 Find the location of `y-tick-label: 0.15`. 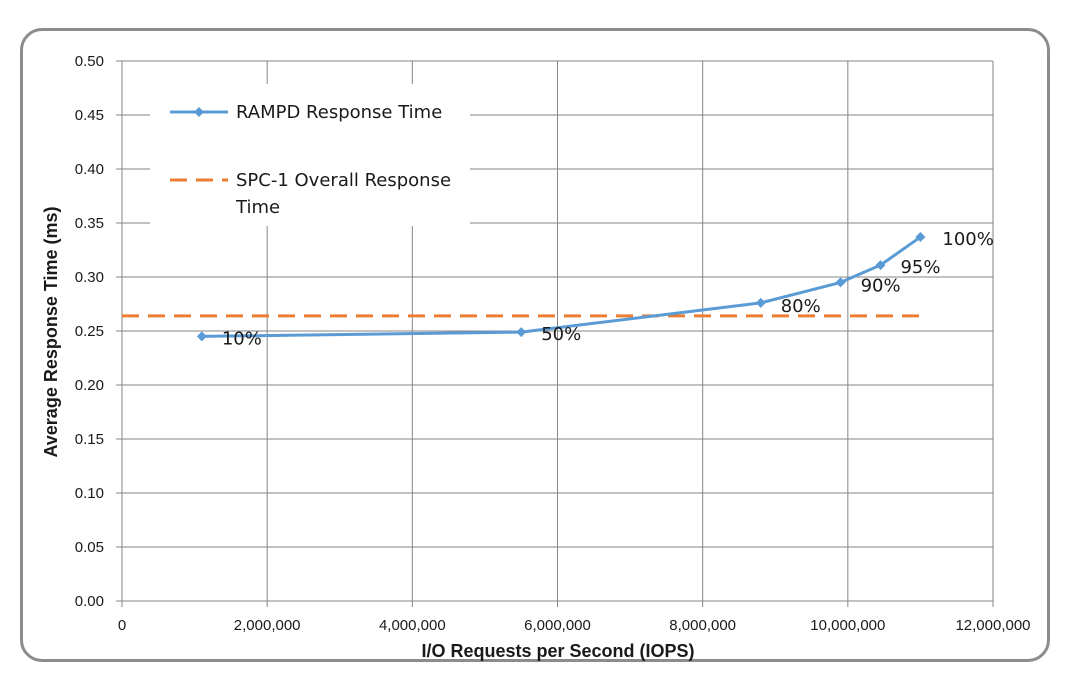

y-tick-label: 0.15 is located at coordinates (89, 439).